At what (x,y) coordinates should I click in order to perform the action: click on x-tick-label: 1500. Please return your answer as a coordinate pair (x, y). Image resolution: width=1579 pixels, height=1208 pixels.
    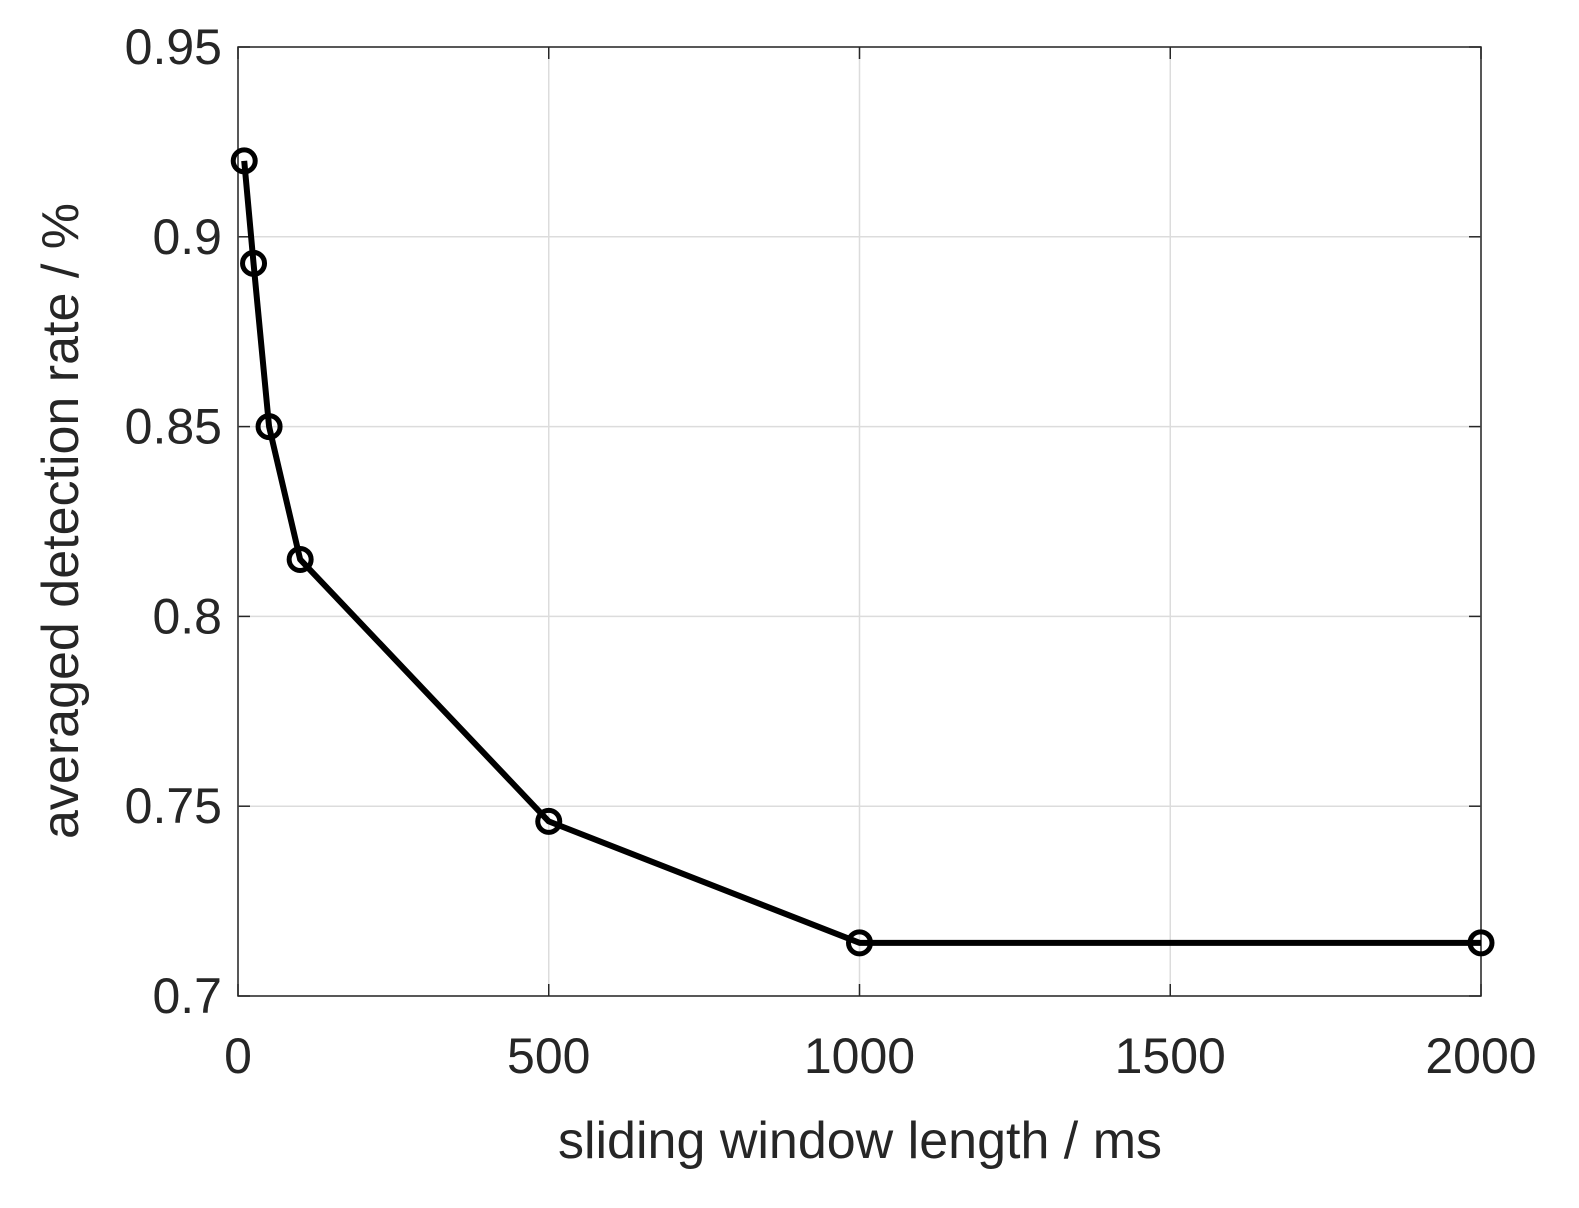
    Looking at the image, I should click on (1170, 1056).